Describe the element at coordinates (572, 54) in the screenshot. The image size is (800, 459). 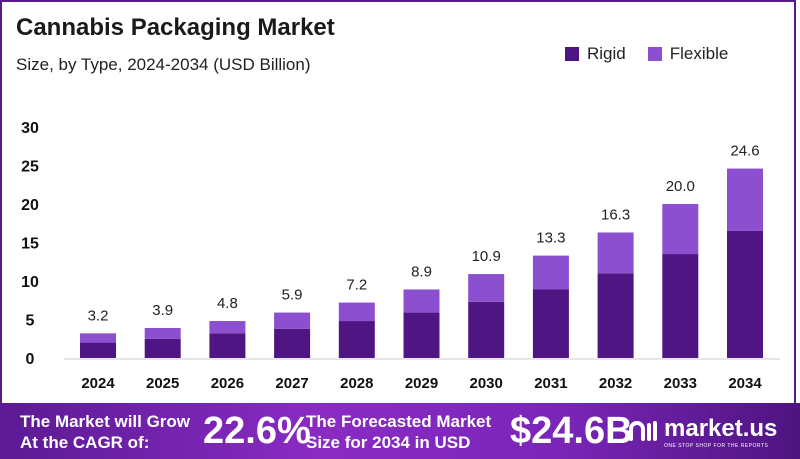
I see `legend-swatch-rigid` at that location.